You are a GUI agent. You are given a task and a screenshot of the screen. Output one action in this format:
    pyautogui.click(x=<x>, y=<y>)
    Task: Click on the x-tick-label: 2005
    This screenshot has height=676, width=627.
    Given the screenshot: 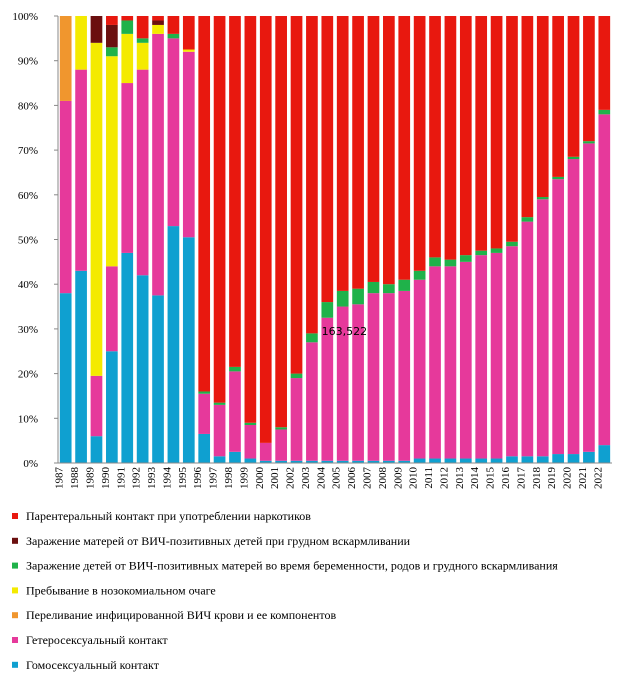 What is the action you would take?
    pyautogui.click(x=337, y=478)
    